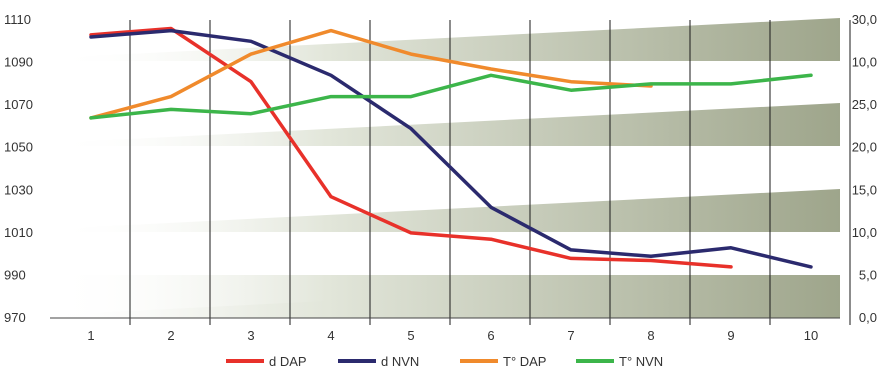 This screenshot has height=369, width=881. I want to click on right-axis-tick-label: 30,0, so click(864, 19).